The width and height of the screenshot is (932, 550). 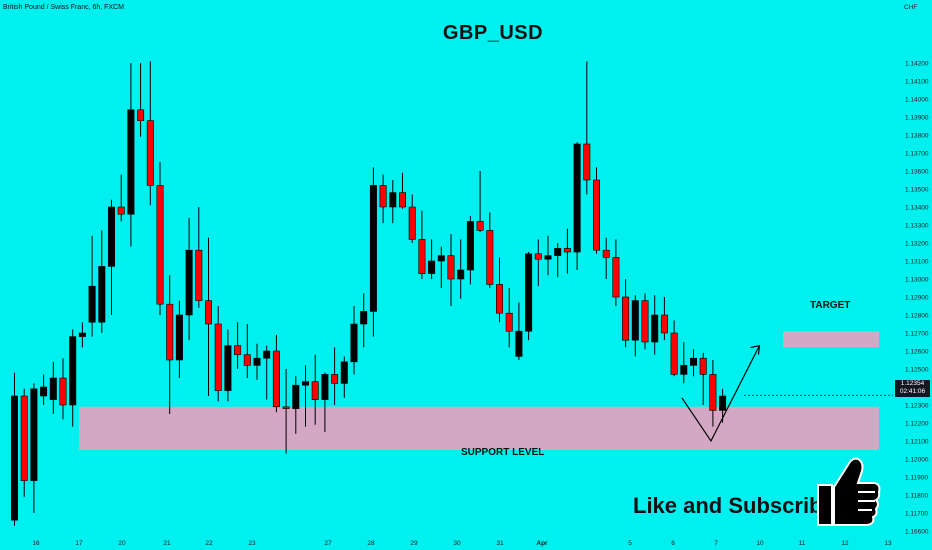 What do you see at coordinates (630, 543) in the screenshot?
I see `x-tick-label: 5` at bounding box center [630, 543].